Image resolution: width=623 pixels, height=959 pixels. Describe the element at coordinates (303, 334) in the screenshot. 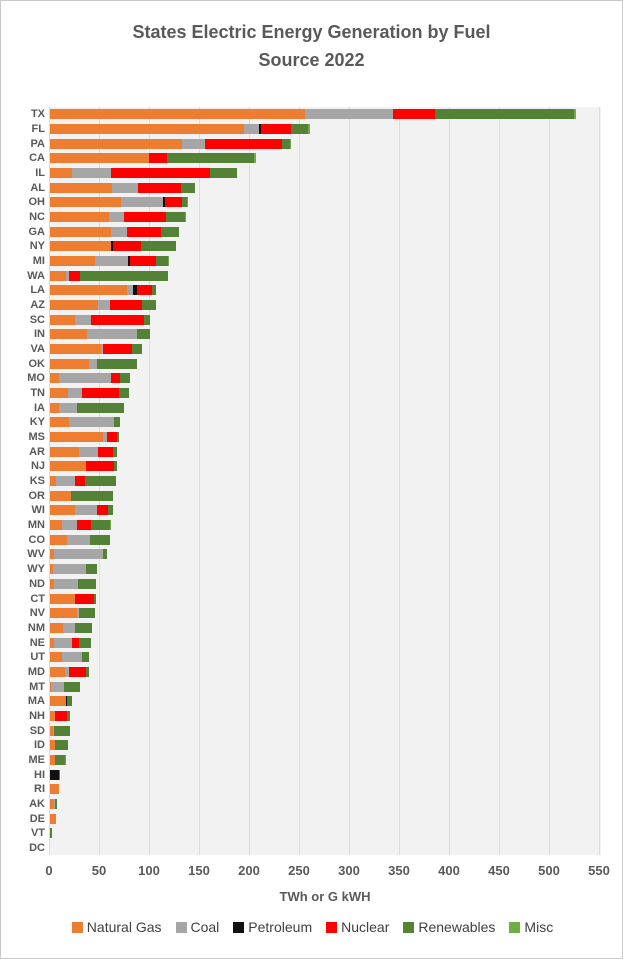

I see `bar-row-in: IN` at that location.